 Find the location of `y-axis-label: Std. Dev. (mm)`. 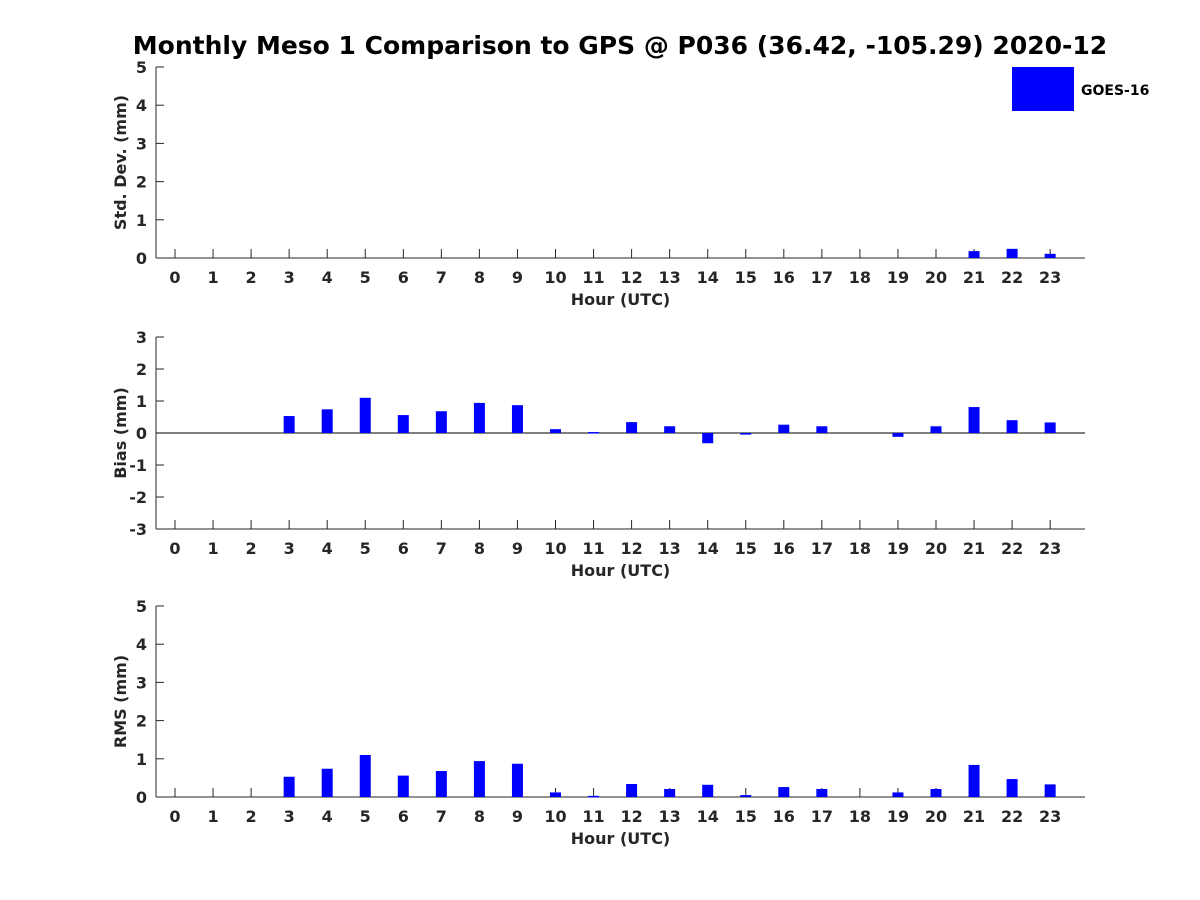

y-axis-label: Std. Dev. (mm) is located at coordinates (120, 162).